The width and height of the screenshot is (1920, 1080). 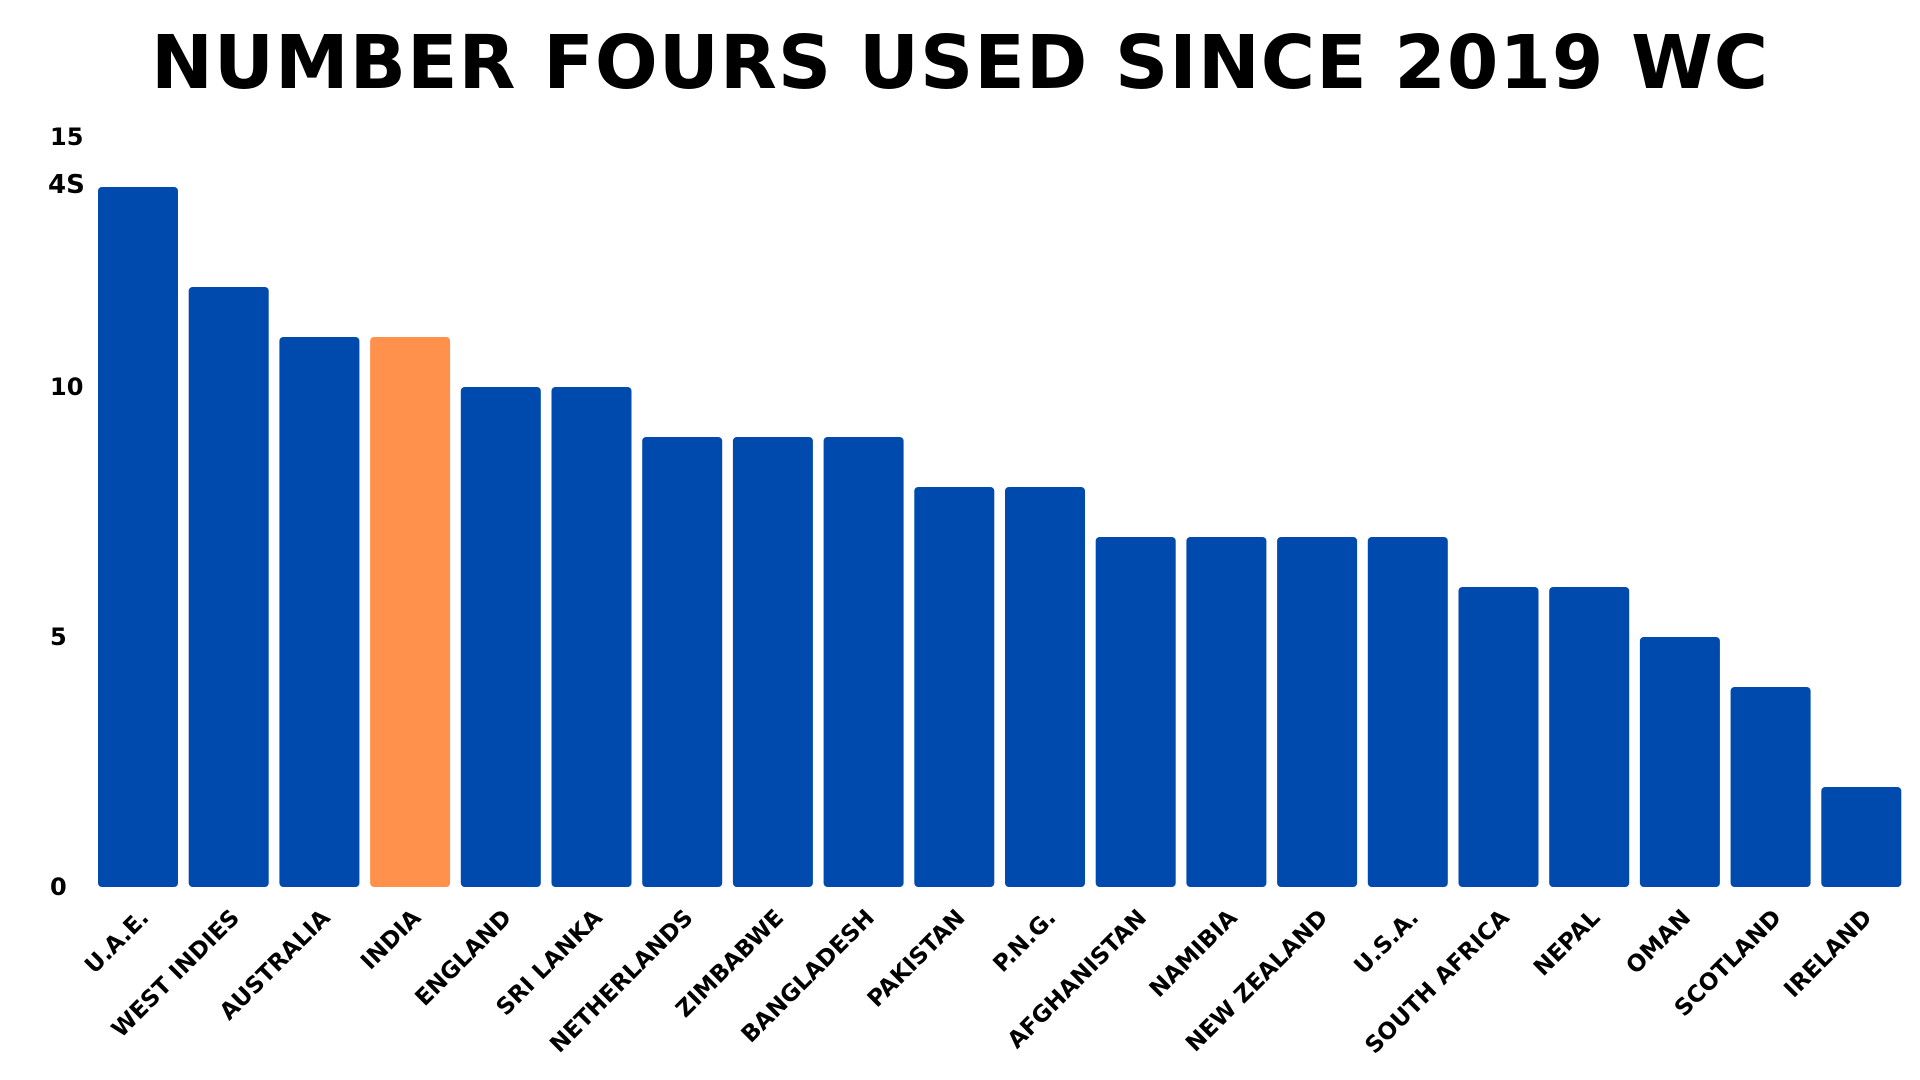 What do you see at coordinates (682, 662) in the screenshot?
I see `bar-netherlands` at bounding box center [682, 662].